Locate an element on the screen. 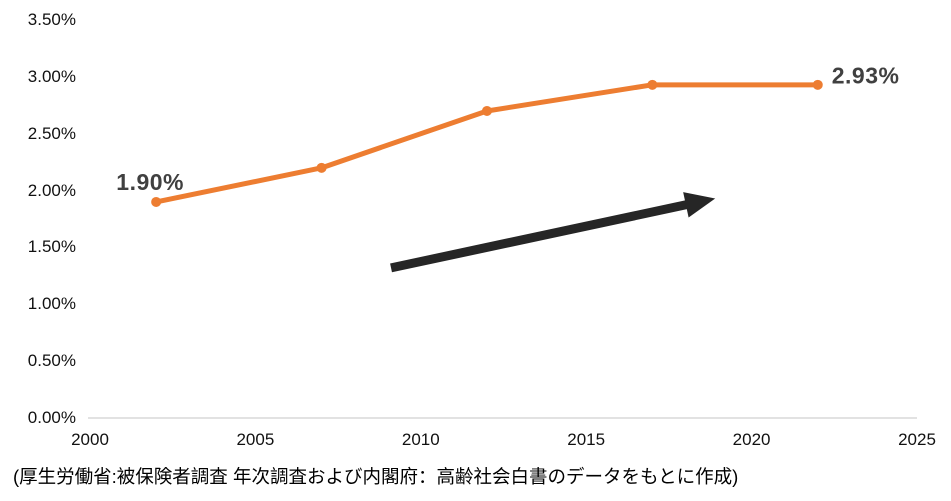 The height and width of the screenshot is (501, 951). y-tick-label: 2.50% is located at coordinates (51, 133).